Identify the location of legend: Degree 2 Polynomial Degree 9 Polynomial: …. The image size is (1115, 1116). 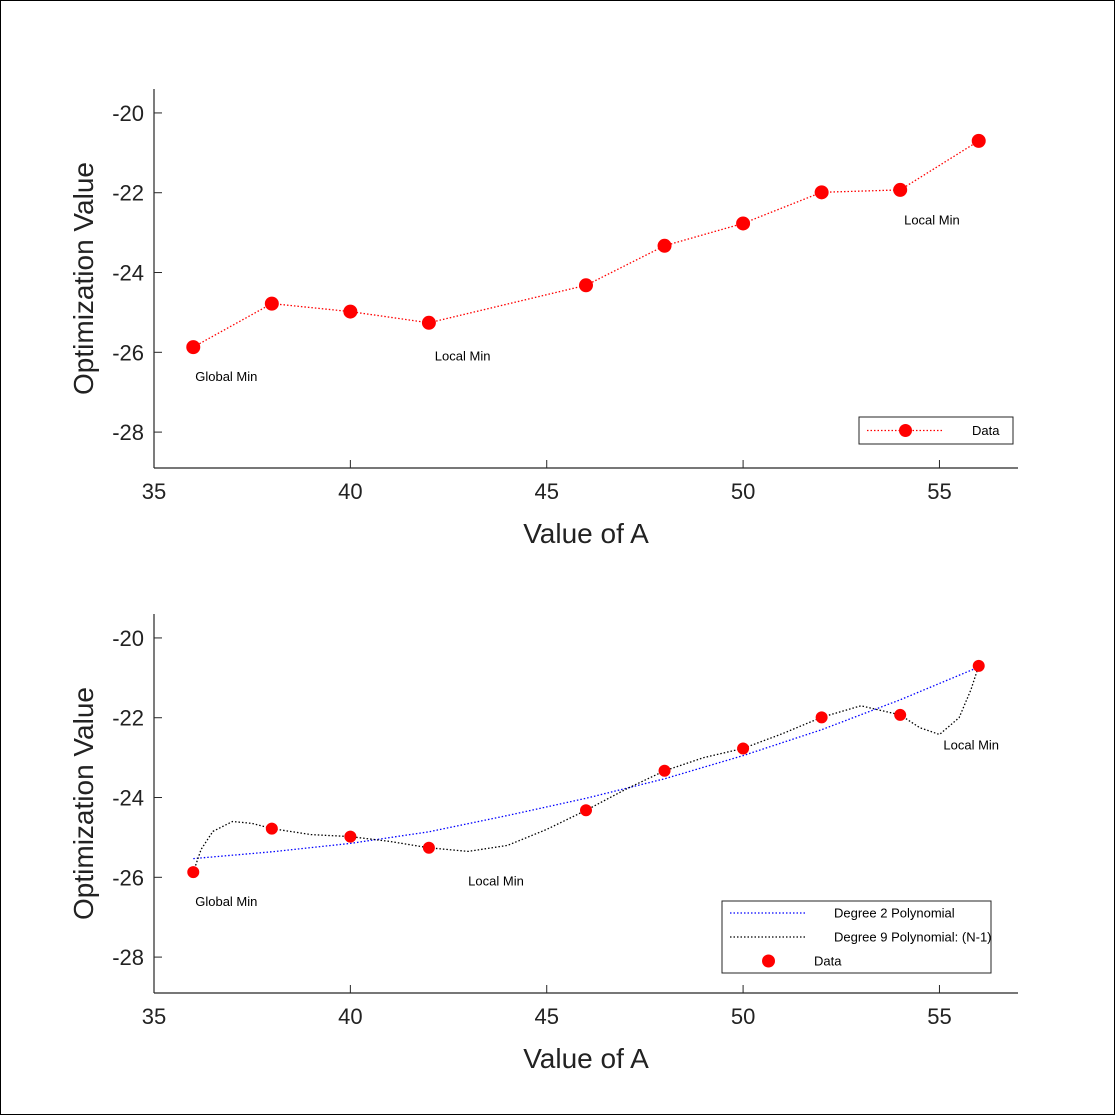
(856, 937).